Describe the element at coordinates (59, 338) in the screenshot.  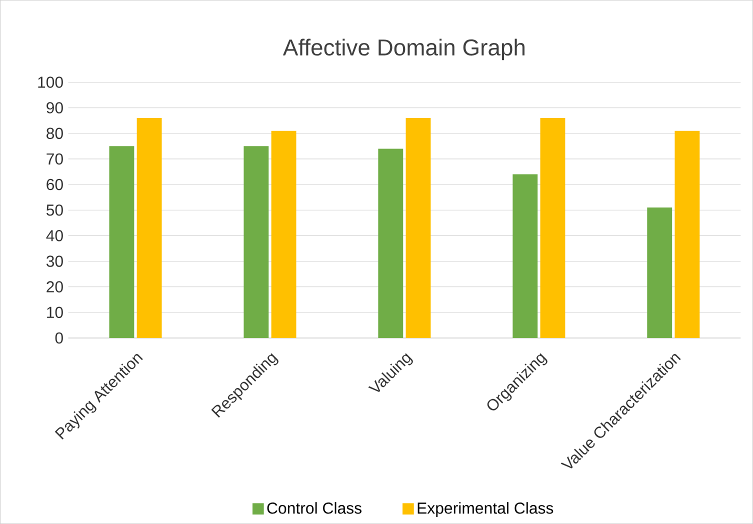
I see `y-tick-label: 0` at that location.